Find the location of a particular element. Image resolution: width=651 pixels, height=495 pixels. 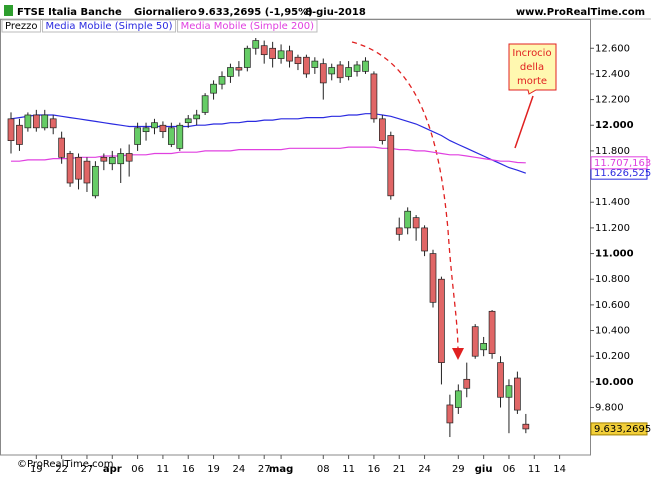

legend-label: Media Mobile (Simple 200) is located at coordinates (248, 26).